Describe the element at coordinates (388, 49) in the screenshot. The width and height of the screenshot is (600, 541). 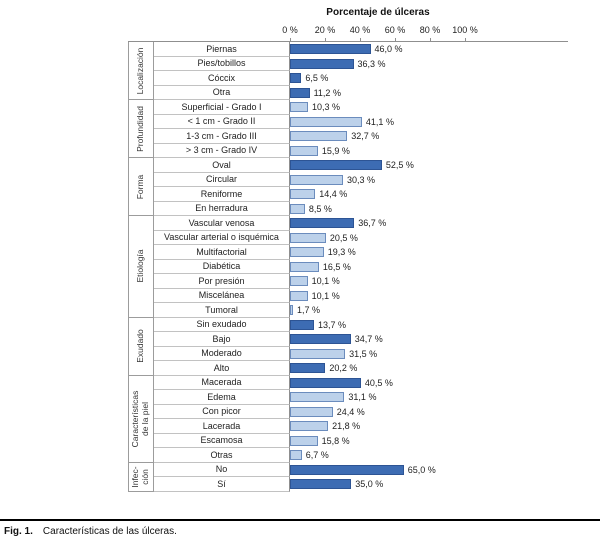
I see `value-label: 46,0 %` at that location.